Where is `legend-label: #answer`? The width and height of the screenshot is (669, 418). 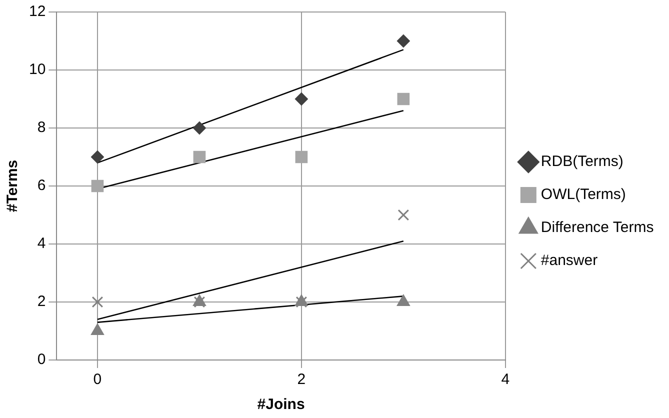
legend-label: #answer is located at coordinates (569, 261).